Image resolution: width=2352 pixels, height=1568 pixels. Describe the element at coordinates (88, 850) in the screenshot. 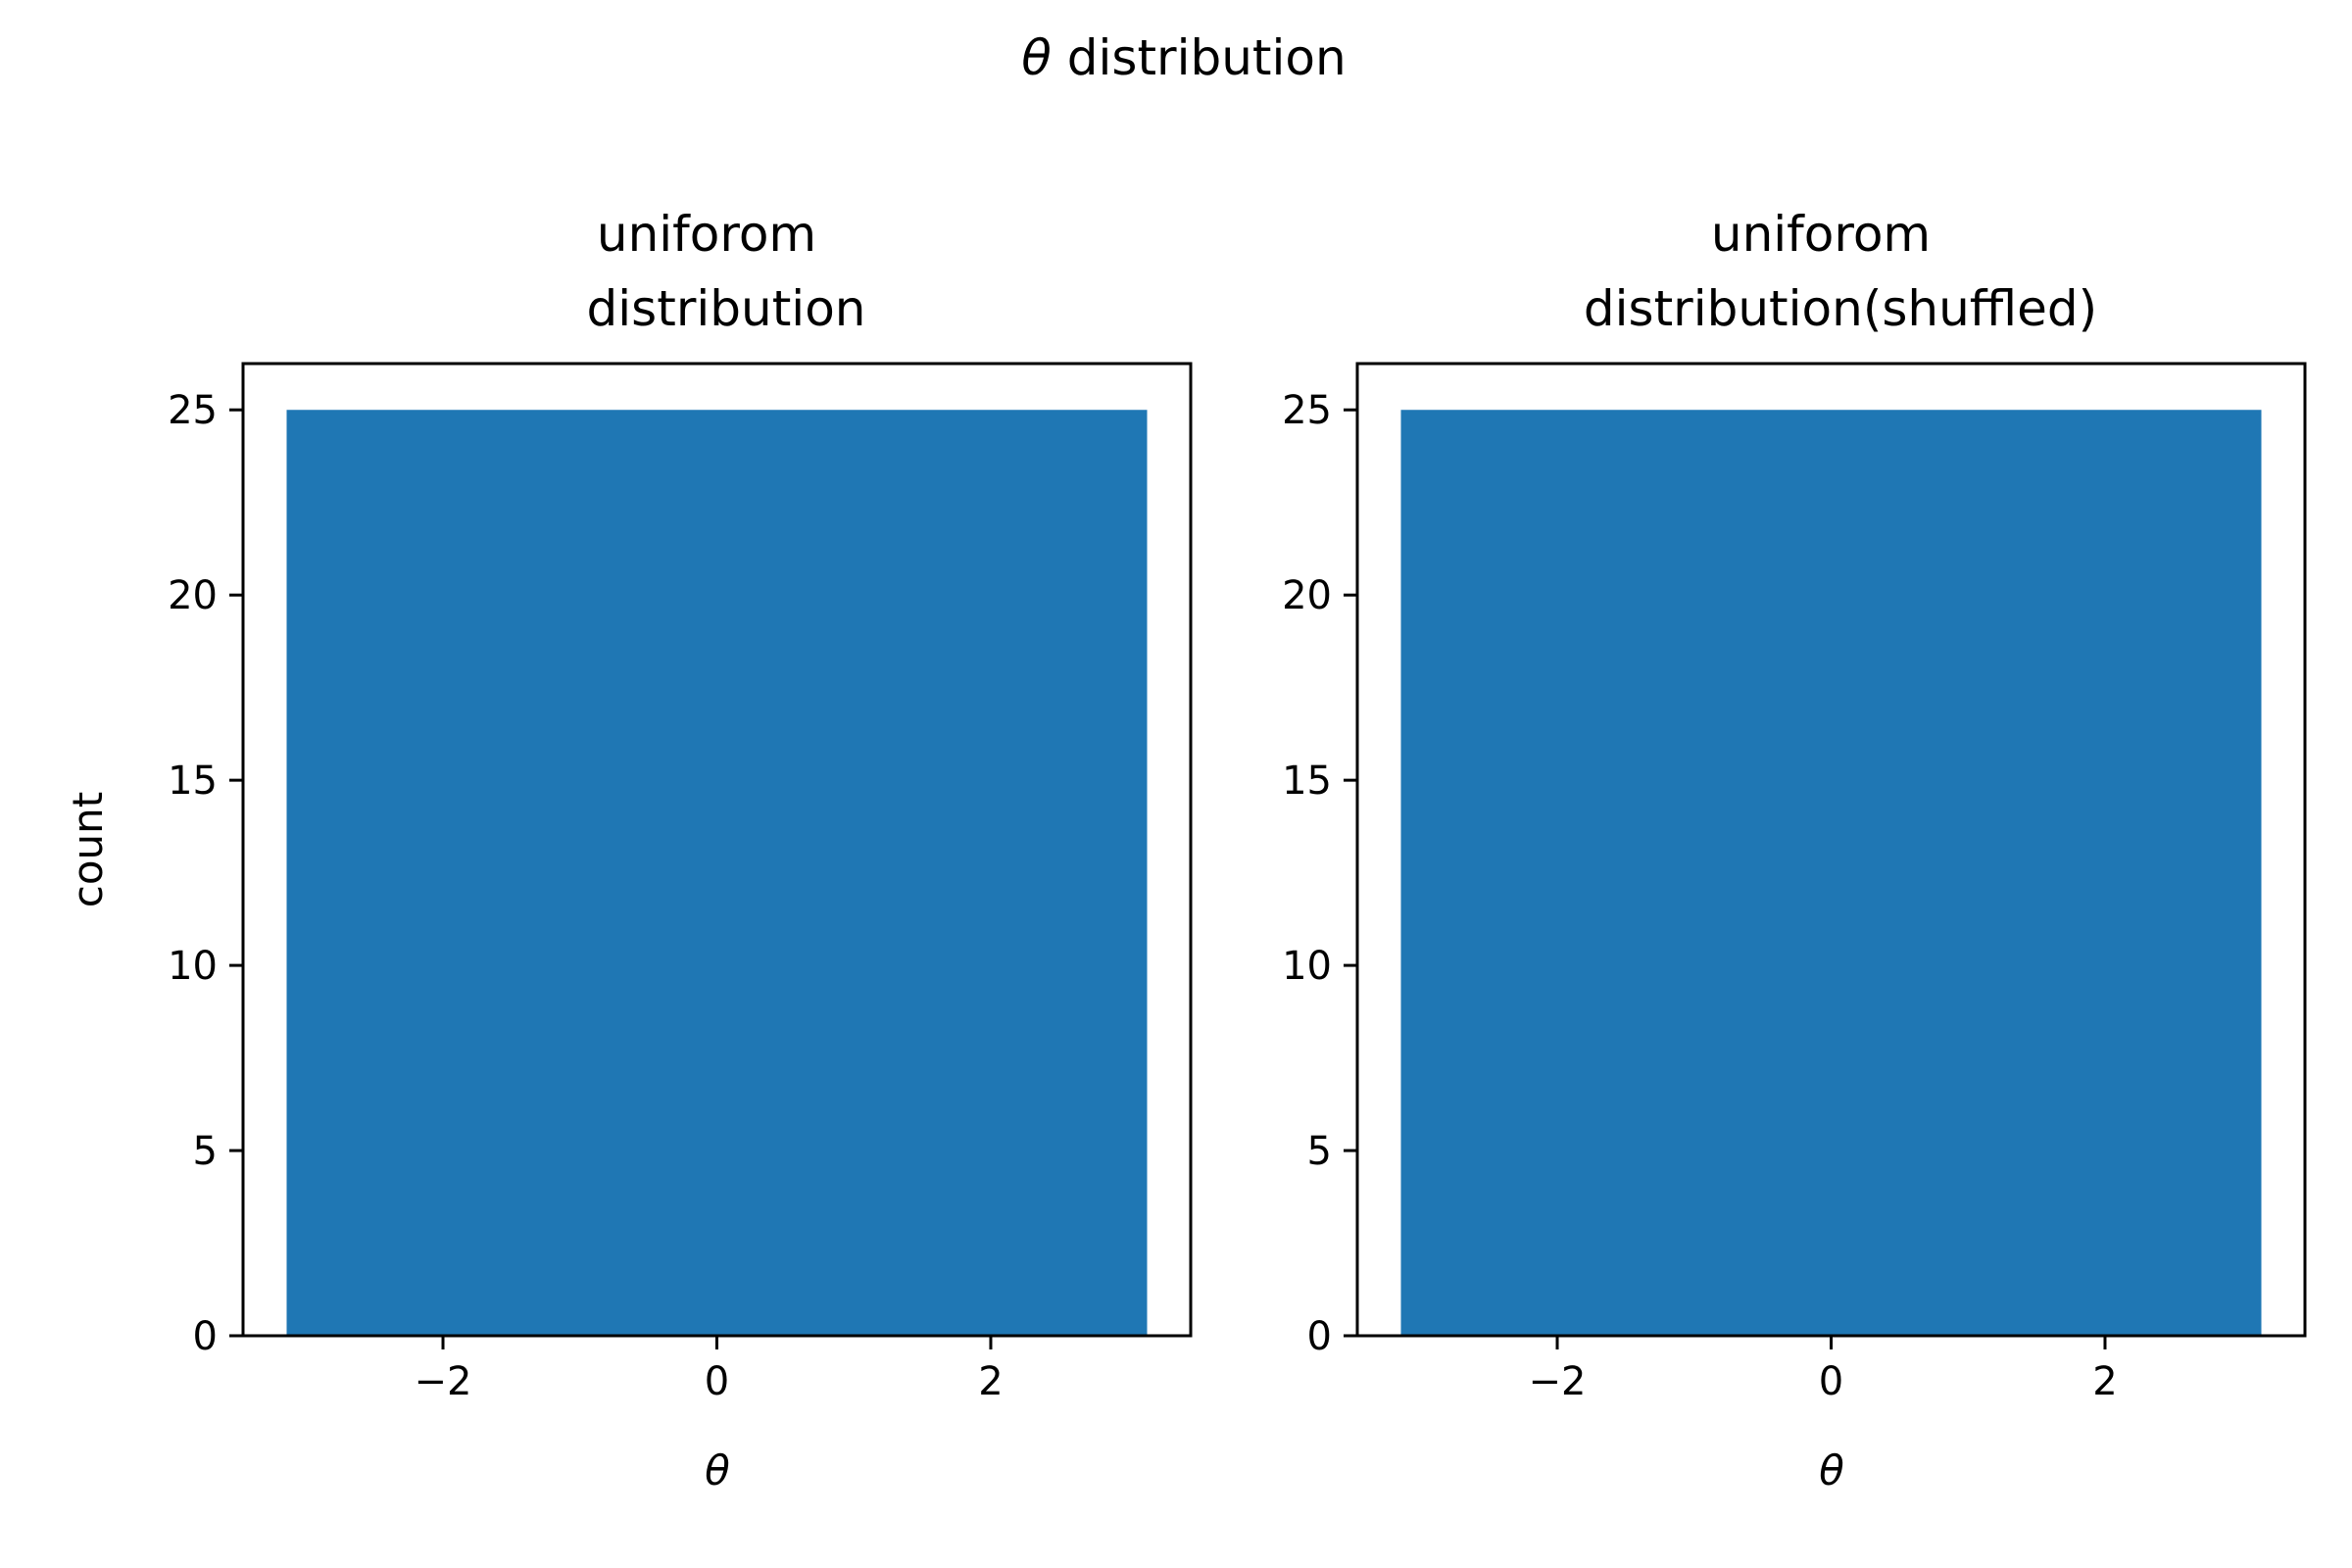

I see `left-chart-ylabel: count` at that location.